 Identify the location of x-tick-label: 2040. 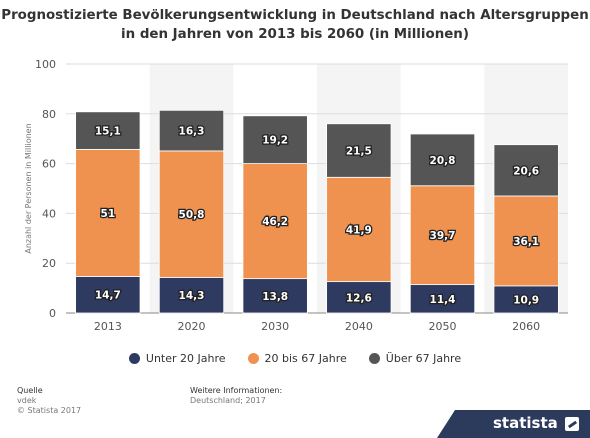
(359, 326).